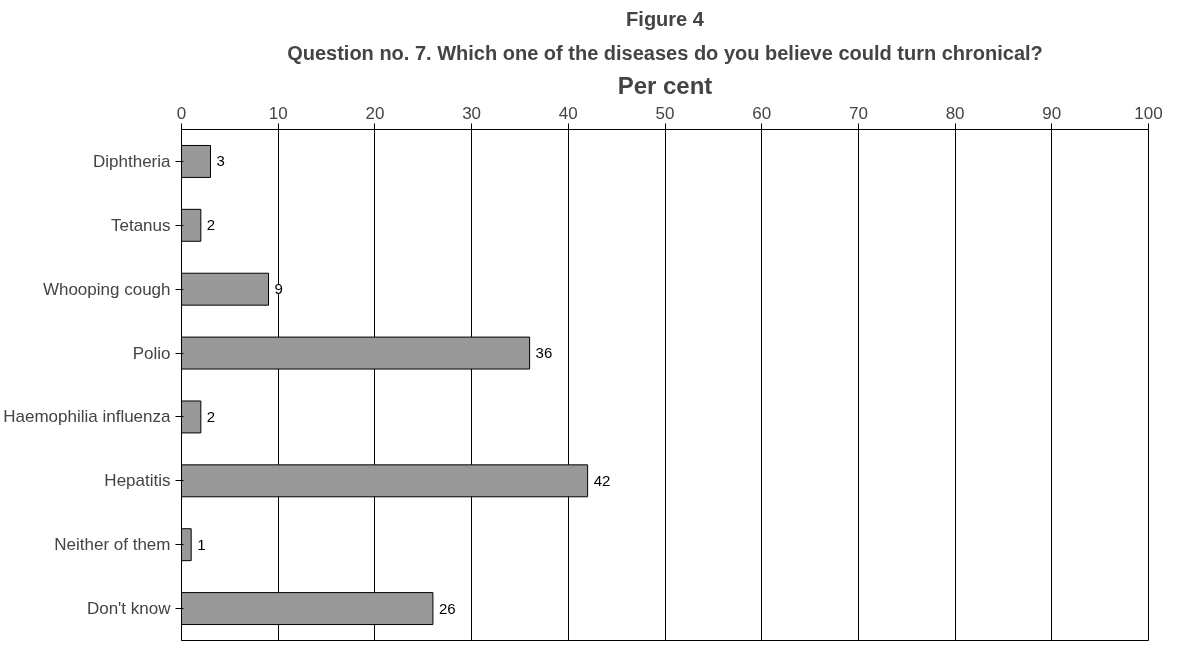 This screenshot has height=656, width=1184. I want to click on x-axis-title: Per cent, so click(665, 85).